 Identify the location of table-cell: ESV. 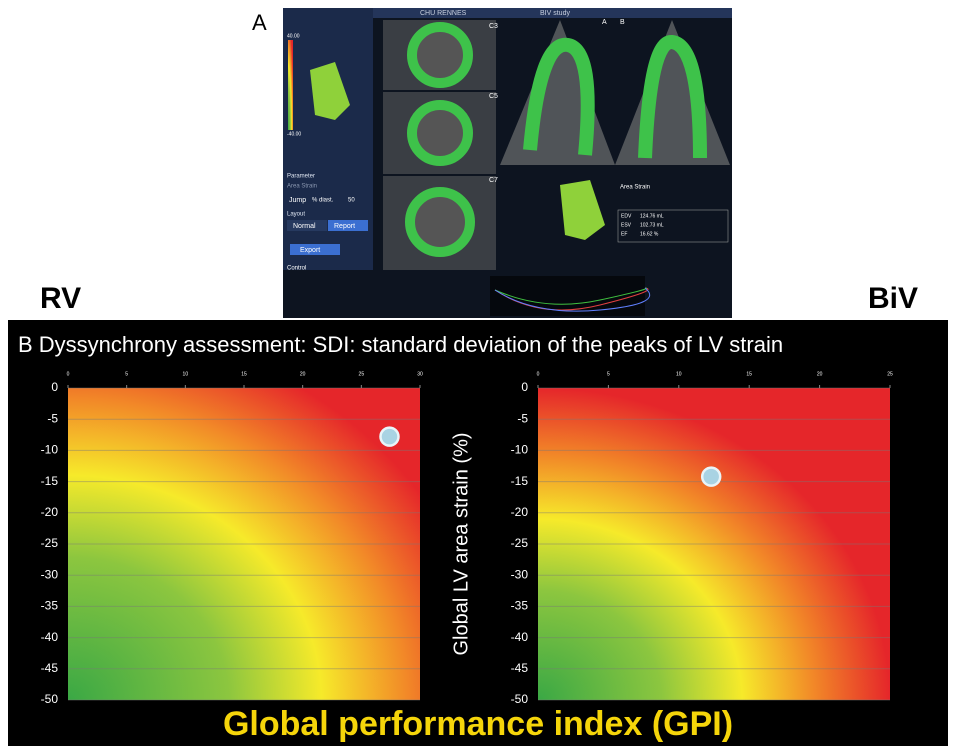
(626, 225).